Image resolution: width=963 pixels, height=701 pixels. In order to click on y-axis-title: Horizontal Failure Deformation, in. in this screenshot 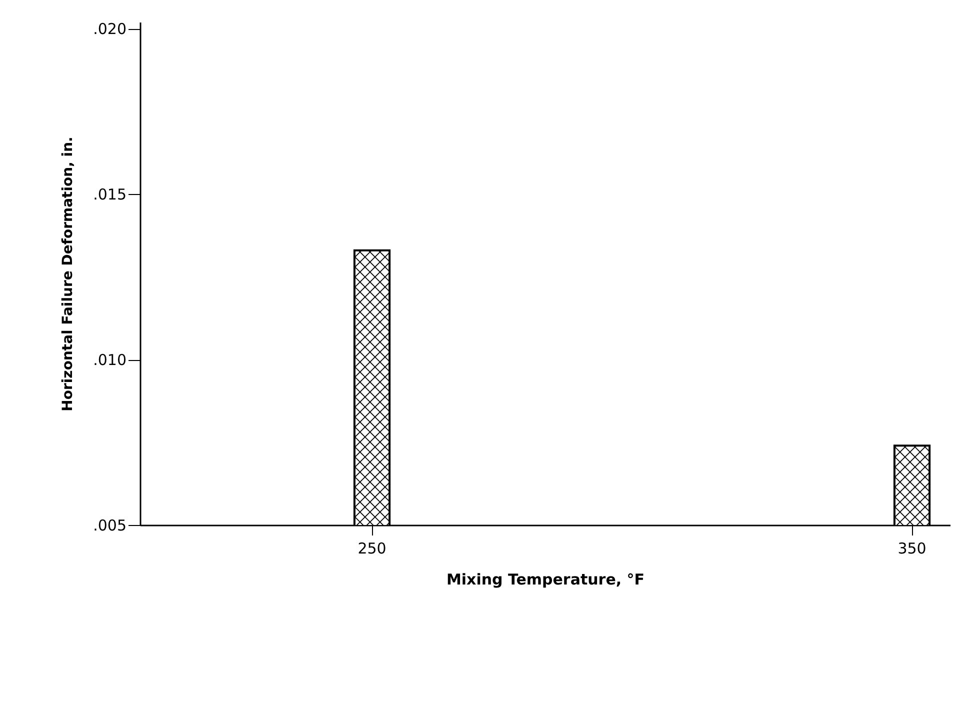, I will do `click(68, 274)`.